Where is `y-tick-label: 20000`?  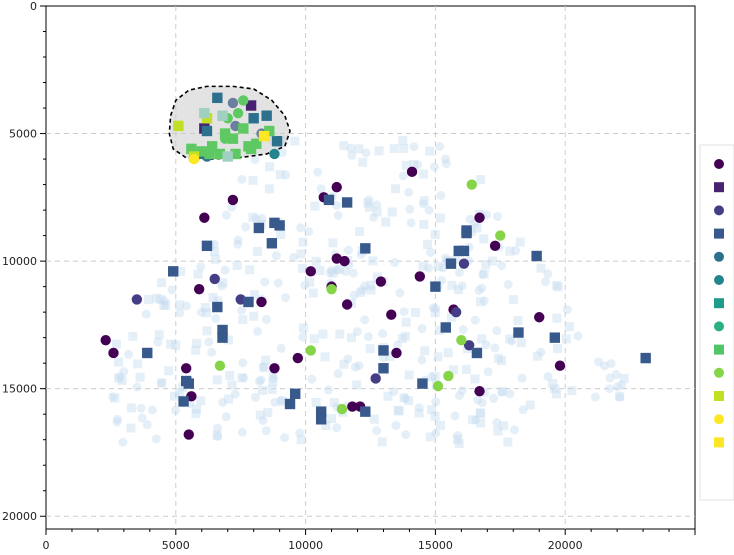 y-tick-label: 20000 is located at coordinates (19, 516).